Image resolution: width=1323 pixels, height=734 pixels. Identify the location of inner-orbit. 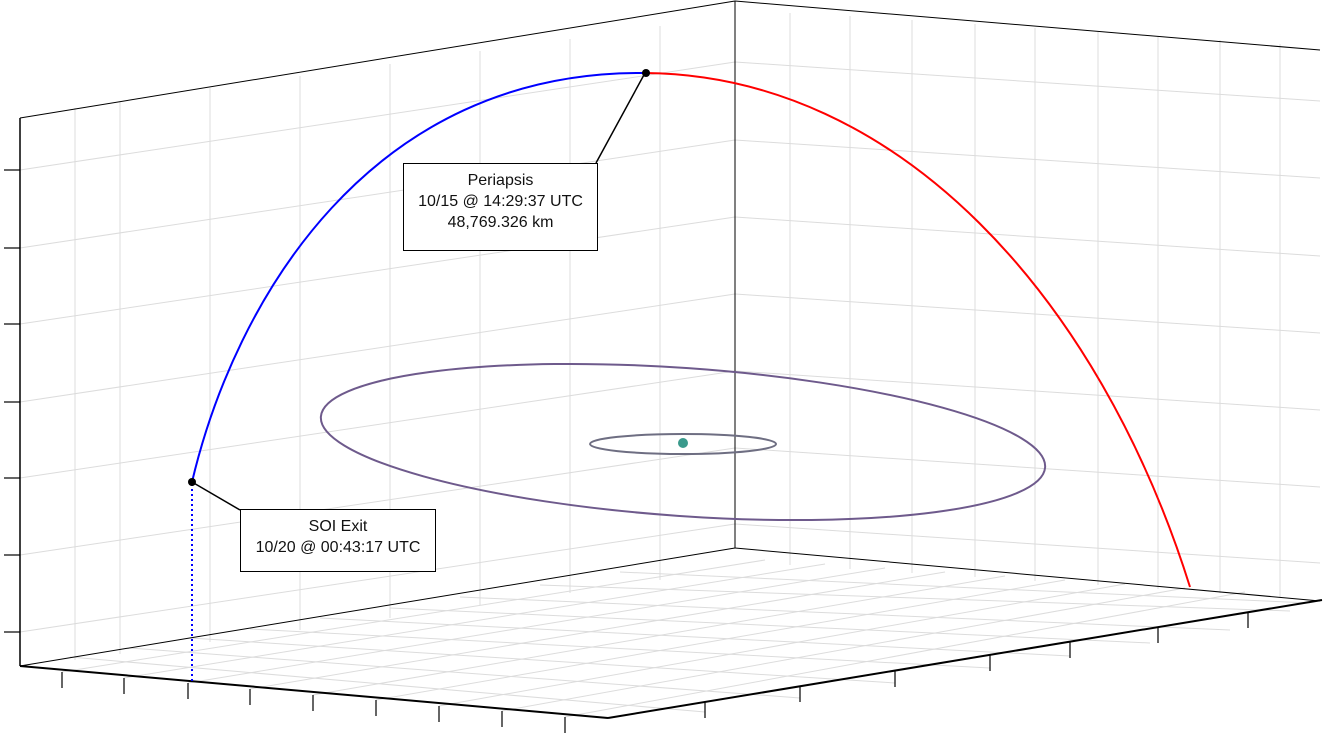
(683, 444).